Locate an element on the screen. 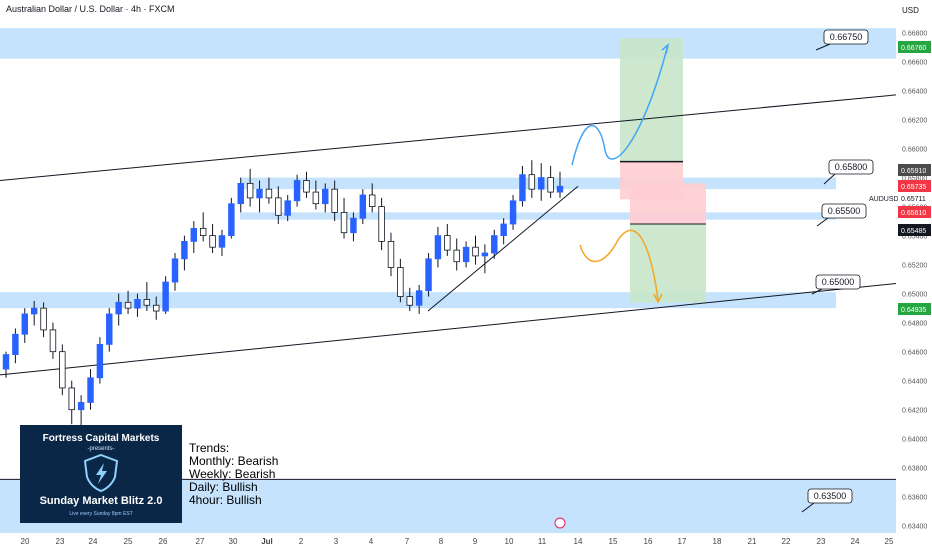 The width and height of the screenshot is (932, 550). x-tick-label: 18 is located at coordinates (717, 541).